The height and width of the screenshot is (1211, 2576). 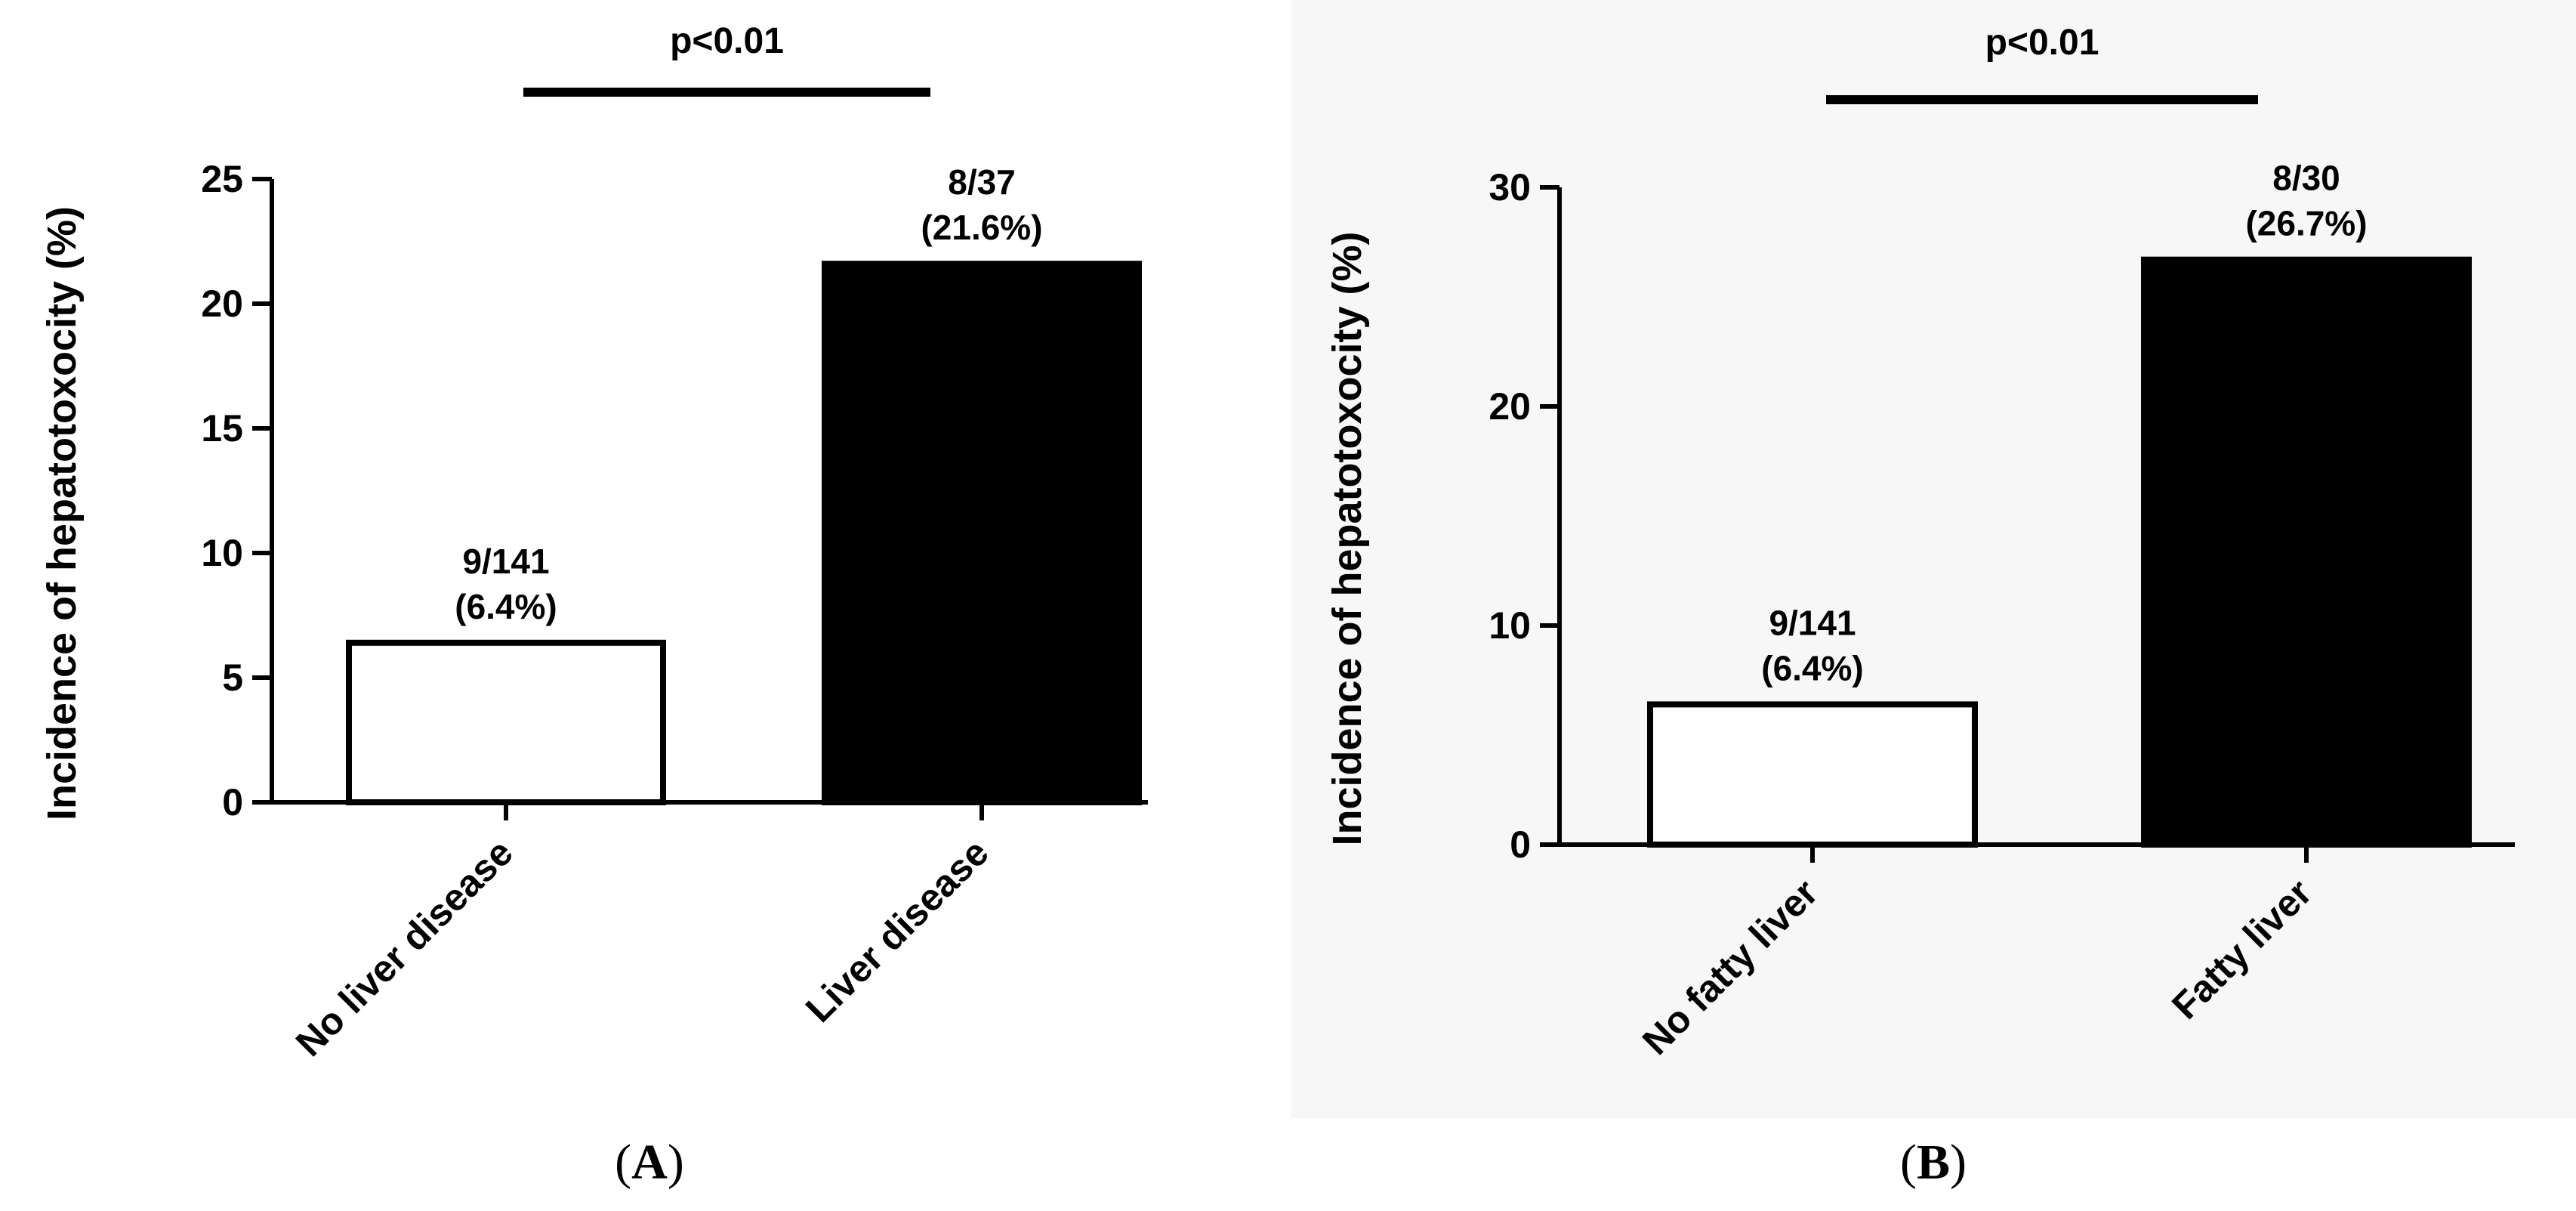 I want to click on x-category-label: No fatty liver, so click(x=1730, y=967).